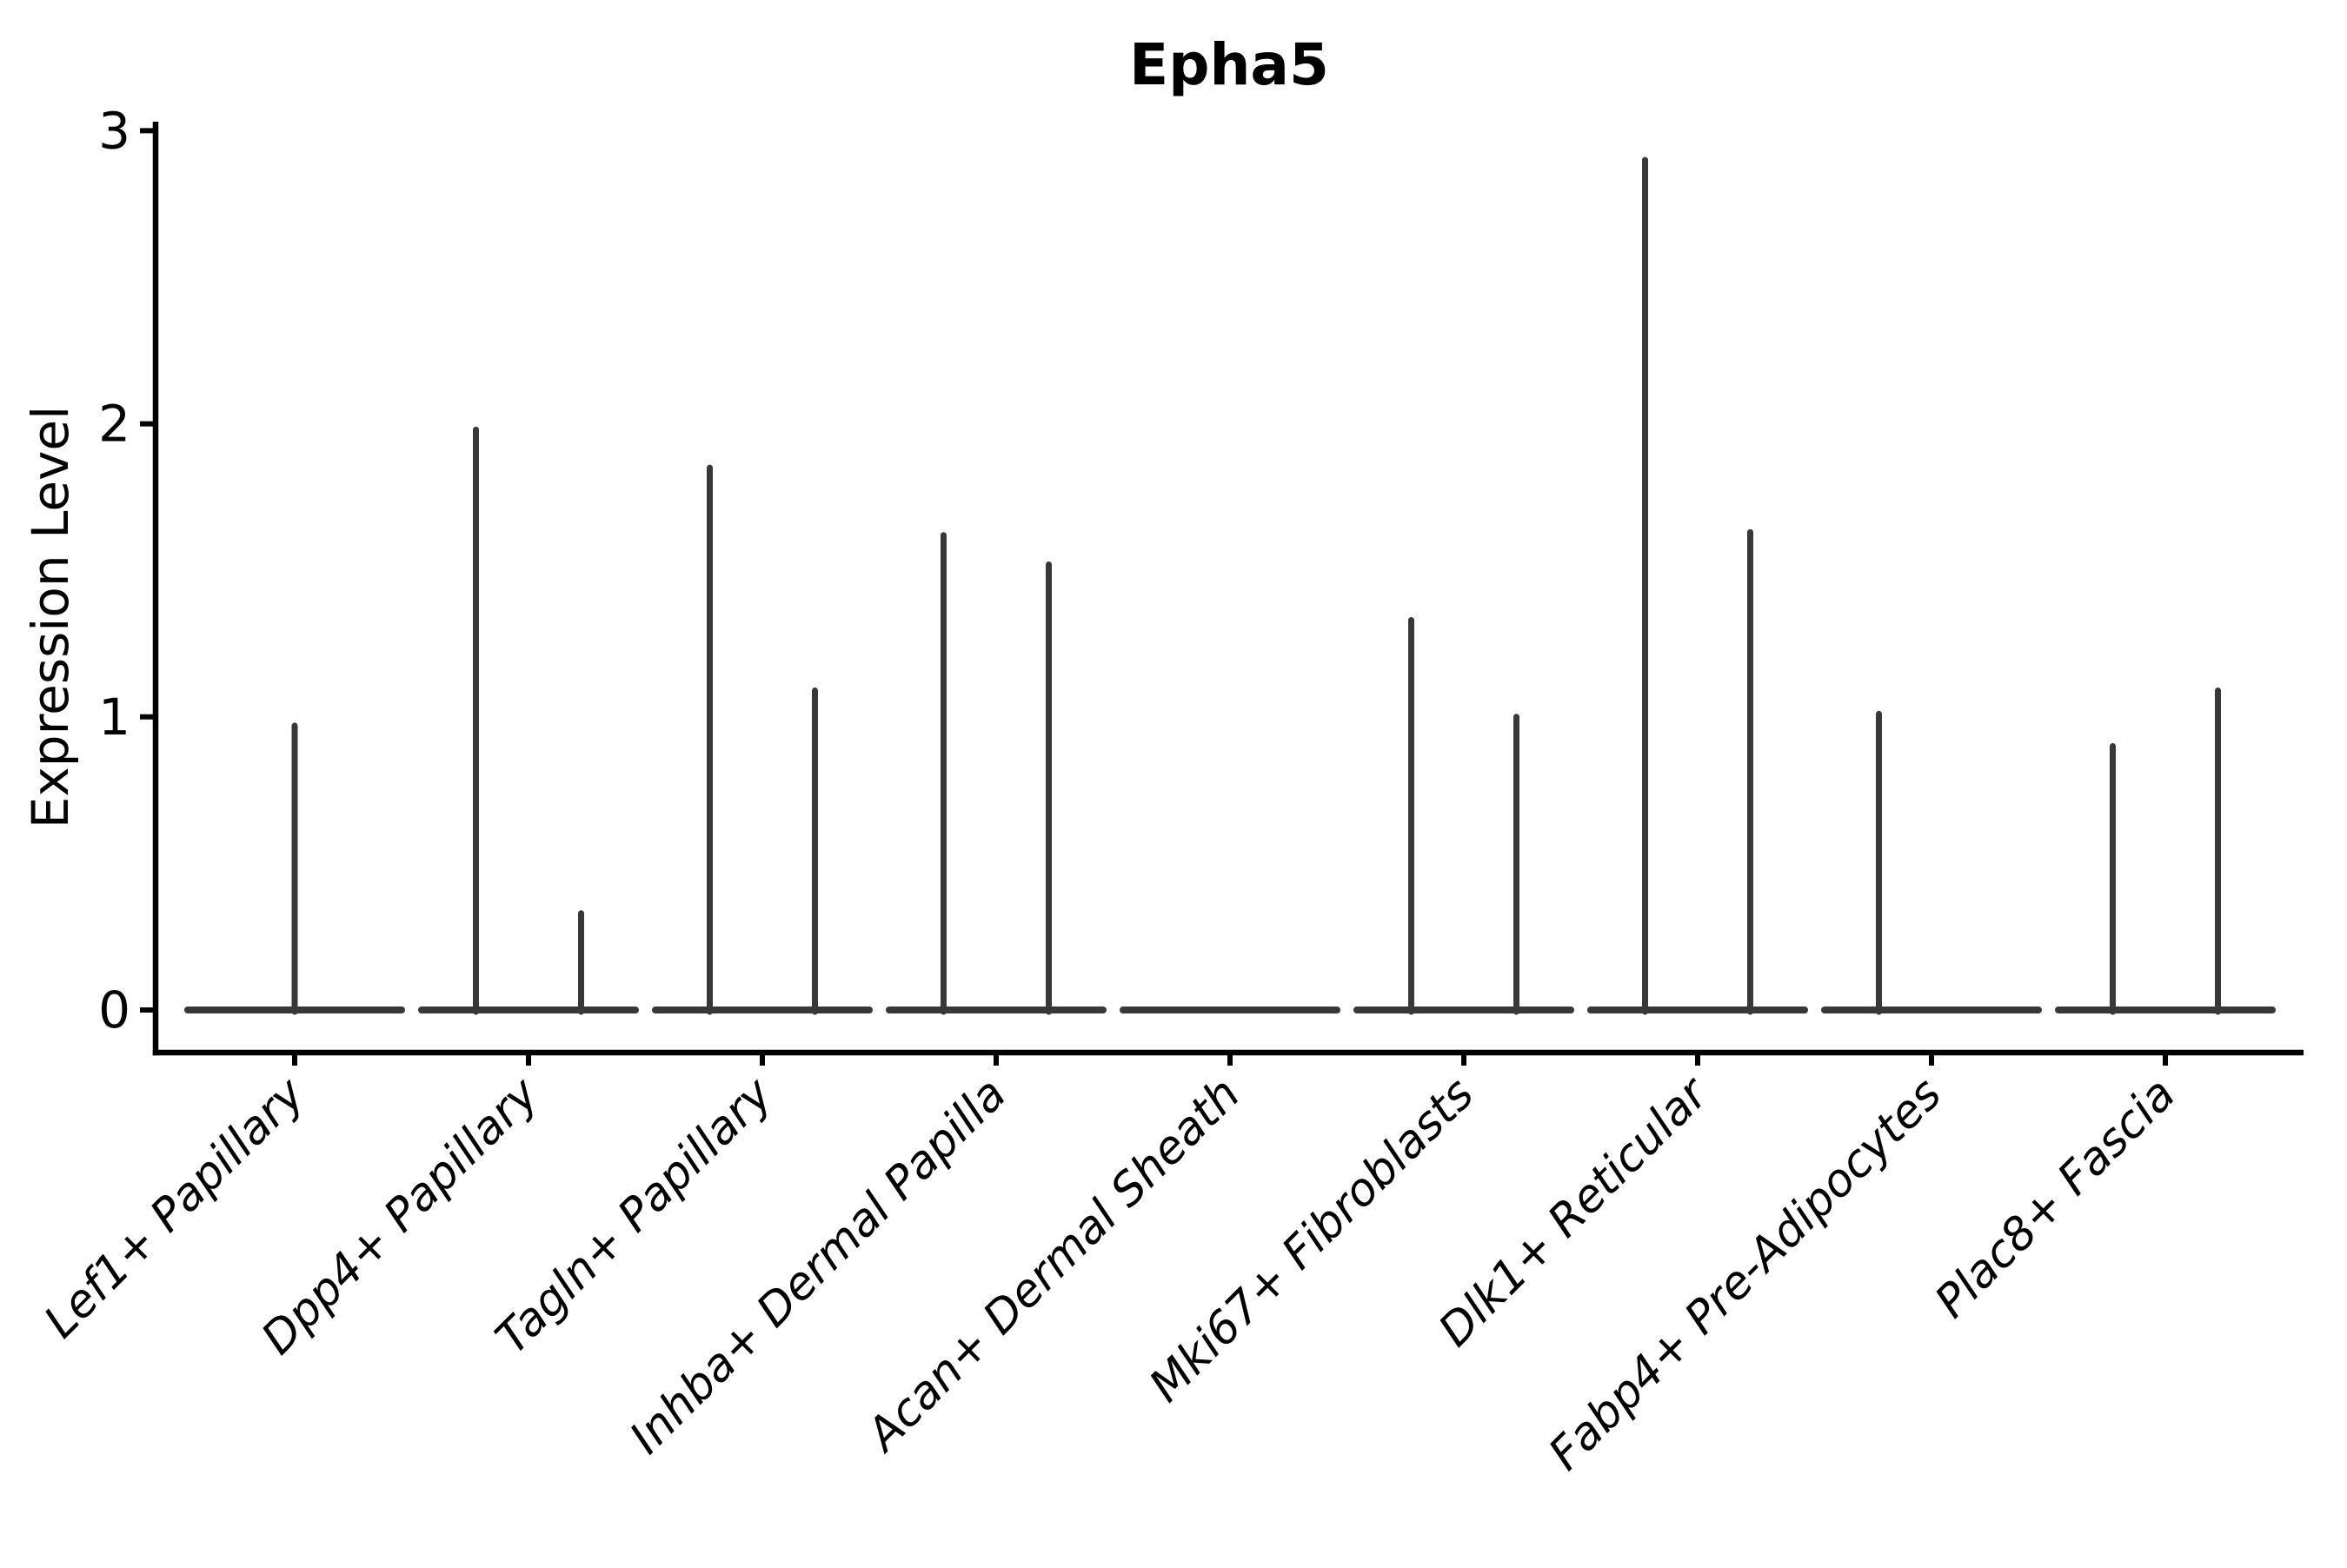  Describe the element at coordinates (114, 1010) in the screenshot. I see `y-tick-label: 0` at that location.